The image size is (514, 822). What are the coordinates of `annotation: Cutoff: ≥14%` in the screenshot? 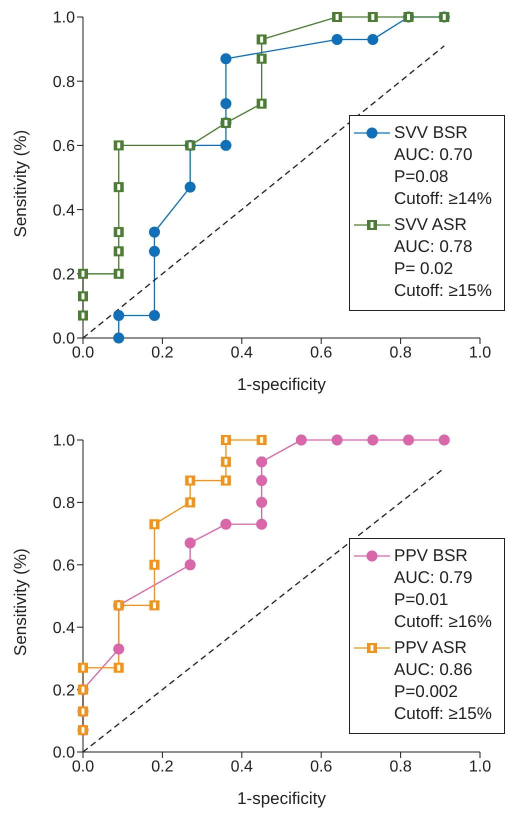 It's located at (443, 199).